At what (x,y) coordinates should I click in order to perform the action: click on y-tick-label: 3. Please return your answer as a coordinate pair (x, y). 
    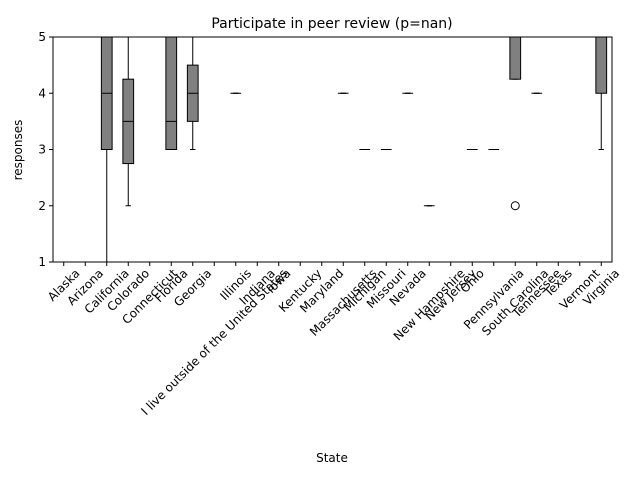
    Looking at the image, I should click on (42, 150).